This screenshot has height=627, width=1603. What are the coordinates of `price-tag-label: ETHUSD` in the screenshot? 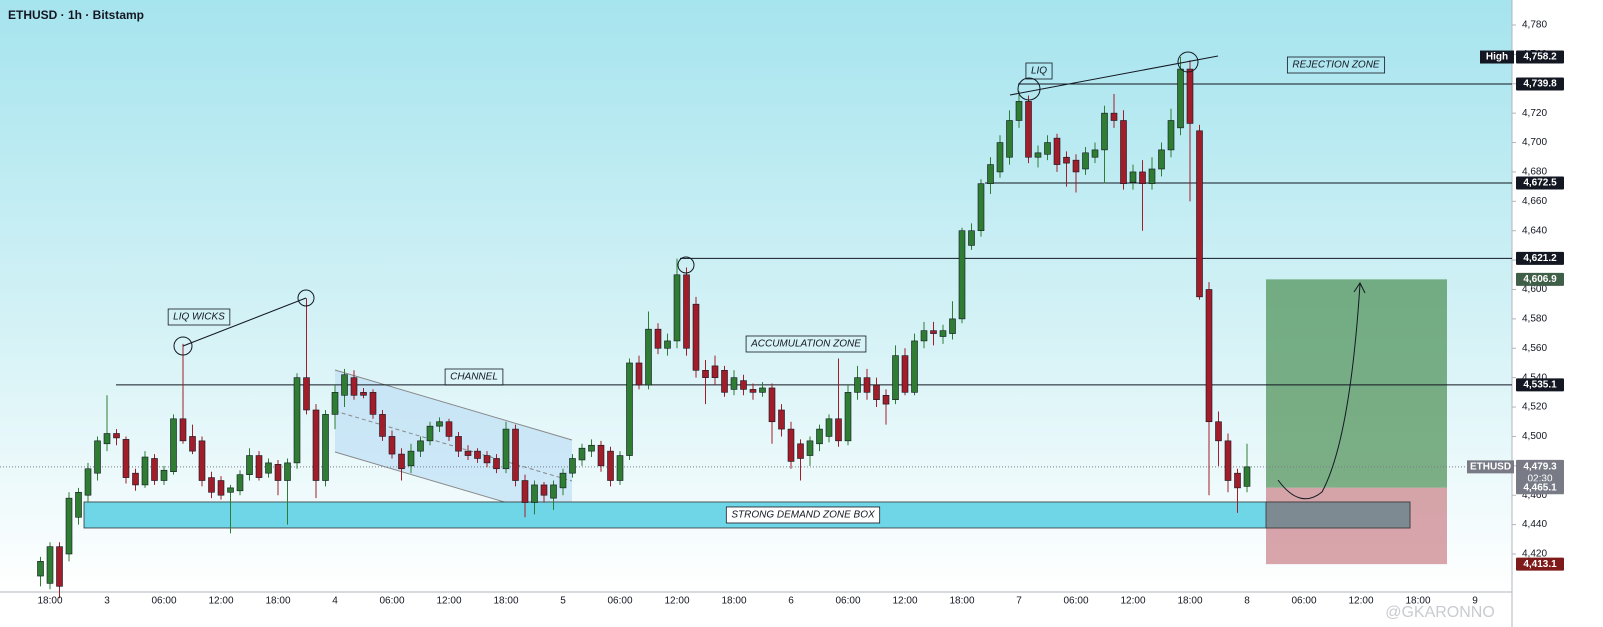 It's located at (1490, 466).